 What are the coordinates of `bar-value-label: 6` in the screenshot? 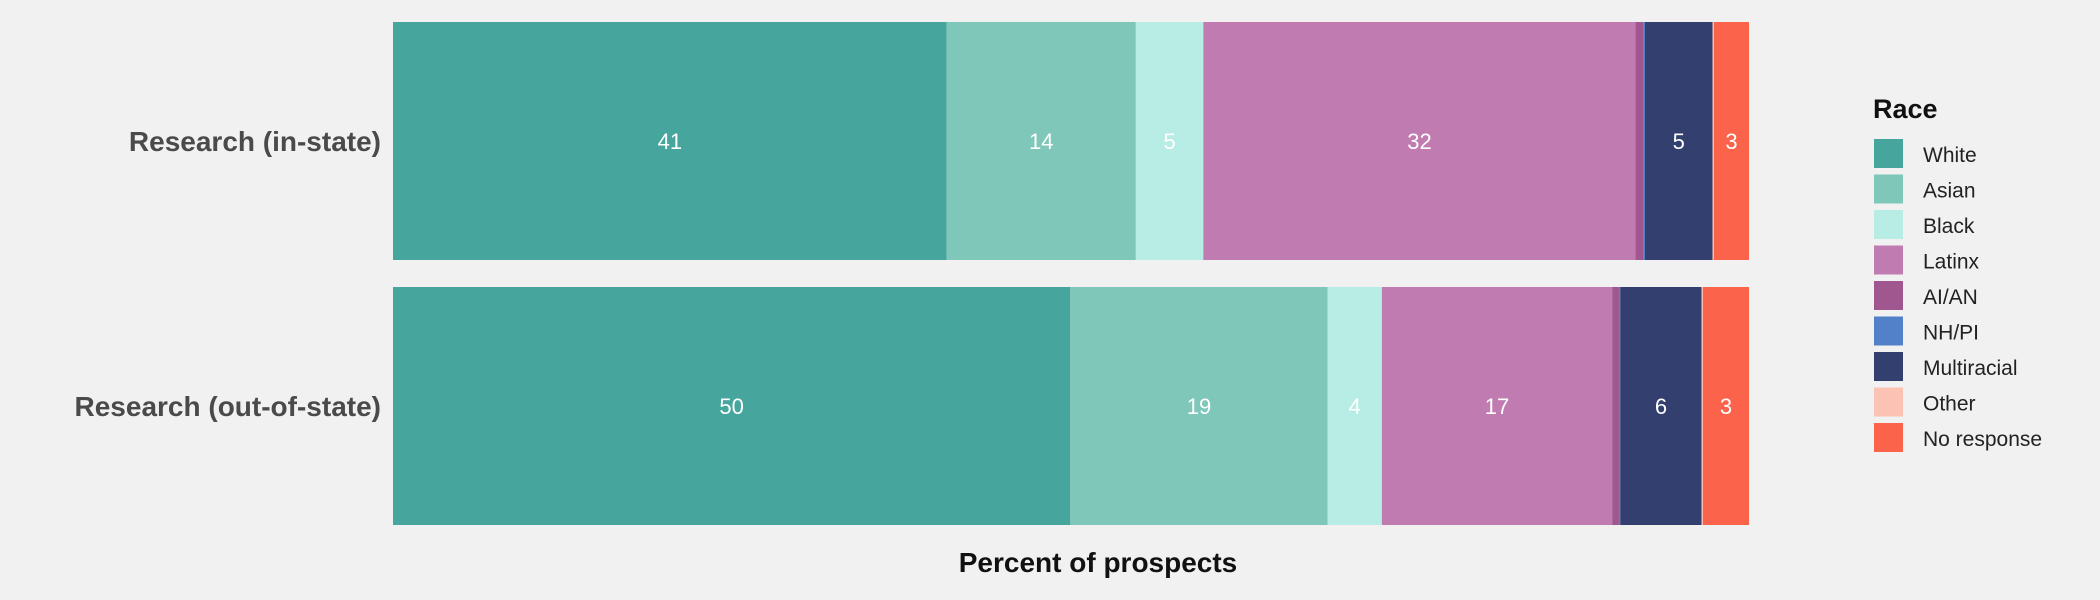 It's located at (1661, 406).